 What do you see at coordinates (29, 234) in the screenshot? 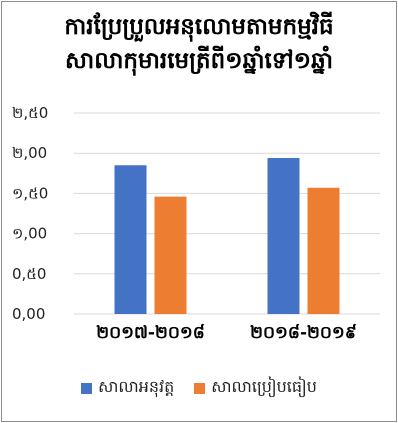
I see `y-tick-label: ១,00` at bounding box center [29, 234].